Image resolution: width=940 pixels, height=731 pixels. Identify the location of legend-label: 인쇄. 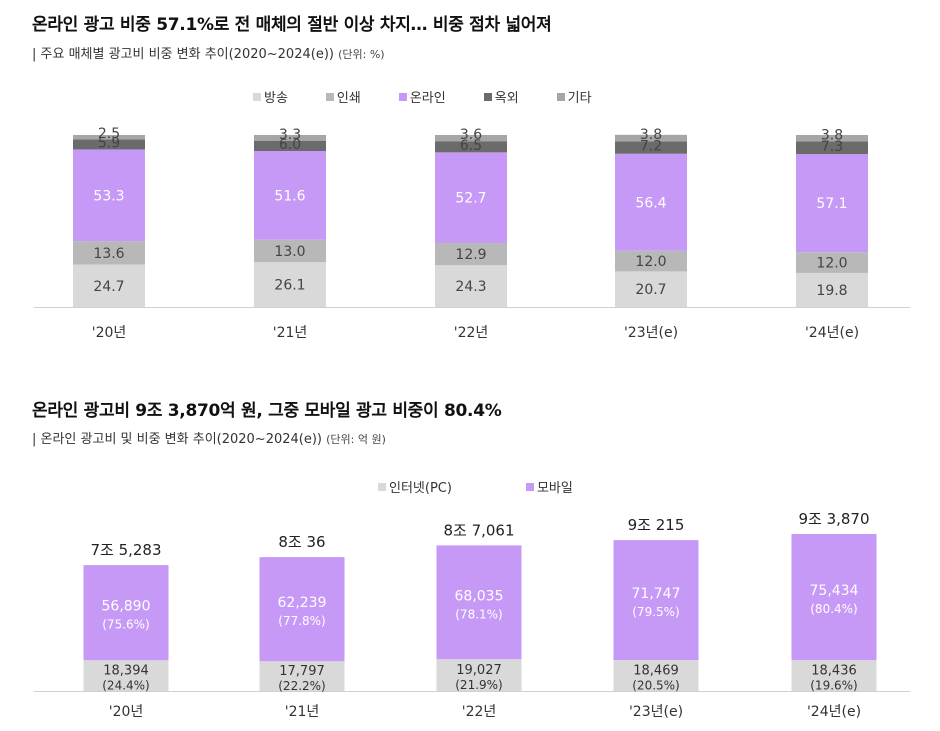
(348, 98).